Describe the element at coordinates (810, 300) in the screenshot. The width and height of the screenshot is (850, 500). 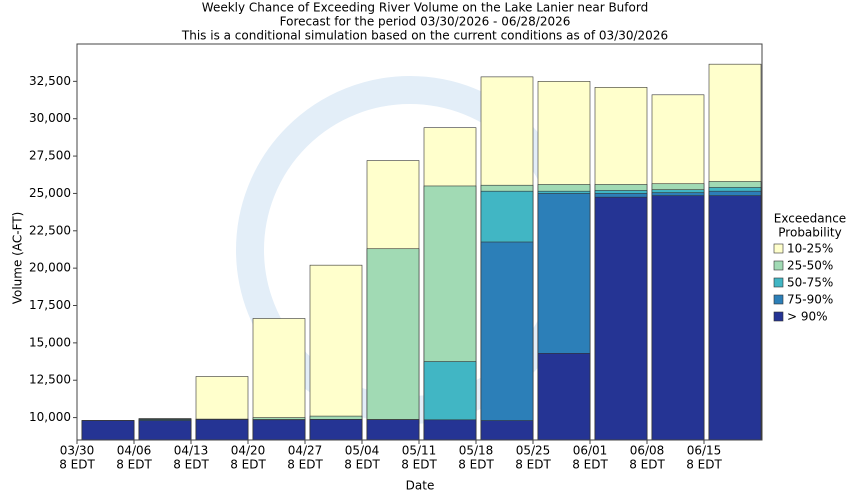
I see `legend-label: 75-90%` at that location.